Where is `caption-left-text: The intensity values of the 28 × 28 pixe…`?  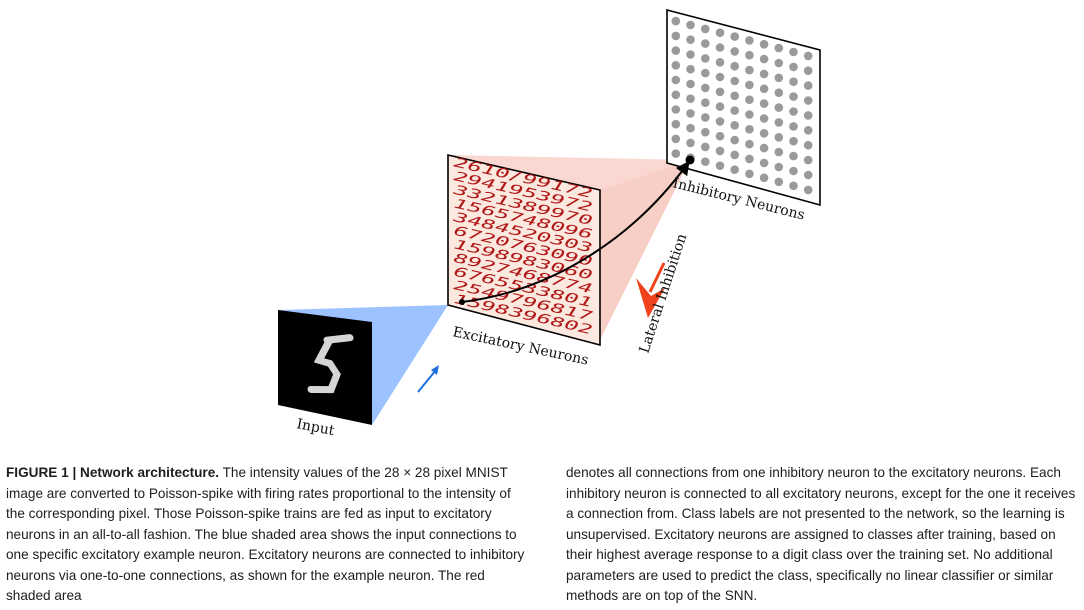
caption-left-text: The intensity values of the 28 × 28 pixe… is located at coordinates (265, 534).